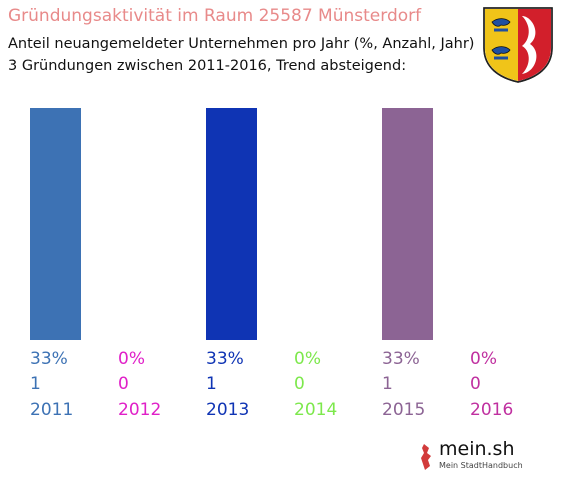 Image resolution: width=562 pixels, height=482 pixels. What do you see at coordinates (477, 449) in the screenshot?
I see `brand-name: mein.sh` at bounding box center [477, 449].